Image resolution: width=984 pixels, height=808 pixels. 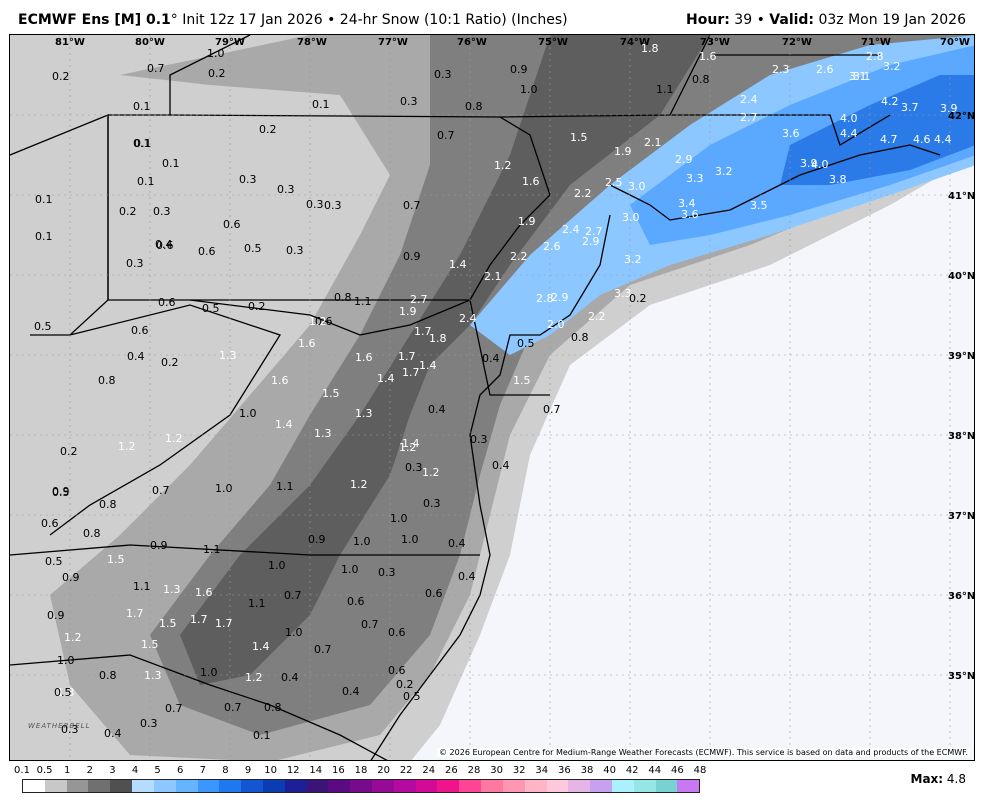 I want to click on latitude-label: 36°N, so click(x=961, y=596).